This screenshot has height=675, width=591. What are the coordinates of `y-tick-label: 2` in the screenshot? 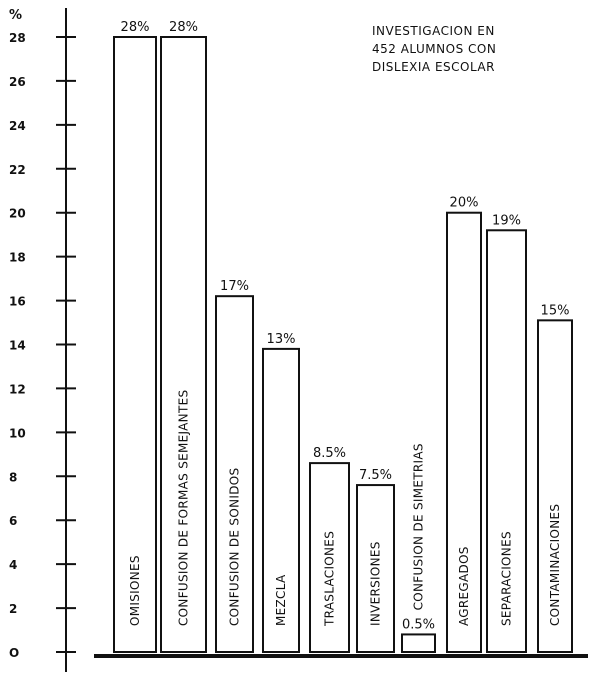 It's located at (13, 609).